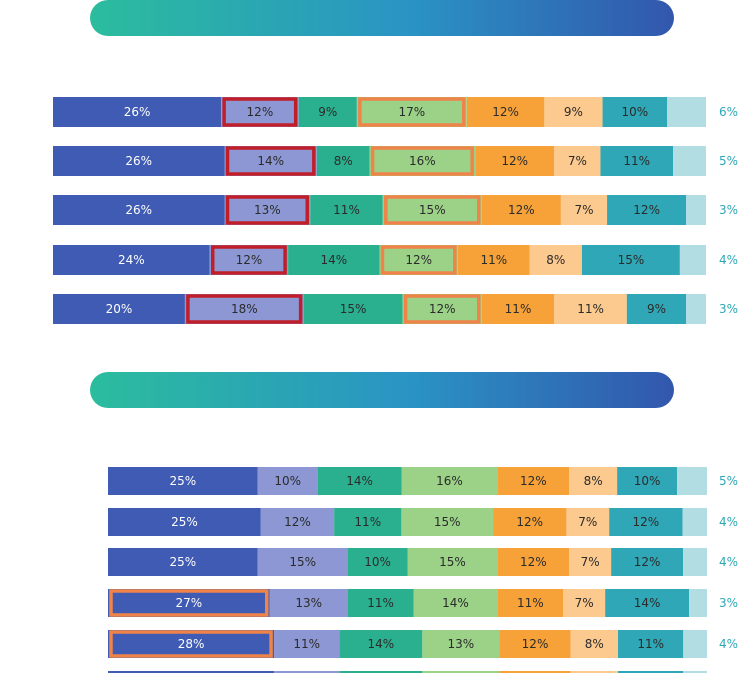  I want to click on data-label: 20%, so click(119, 309).